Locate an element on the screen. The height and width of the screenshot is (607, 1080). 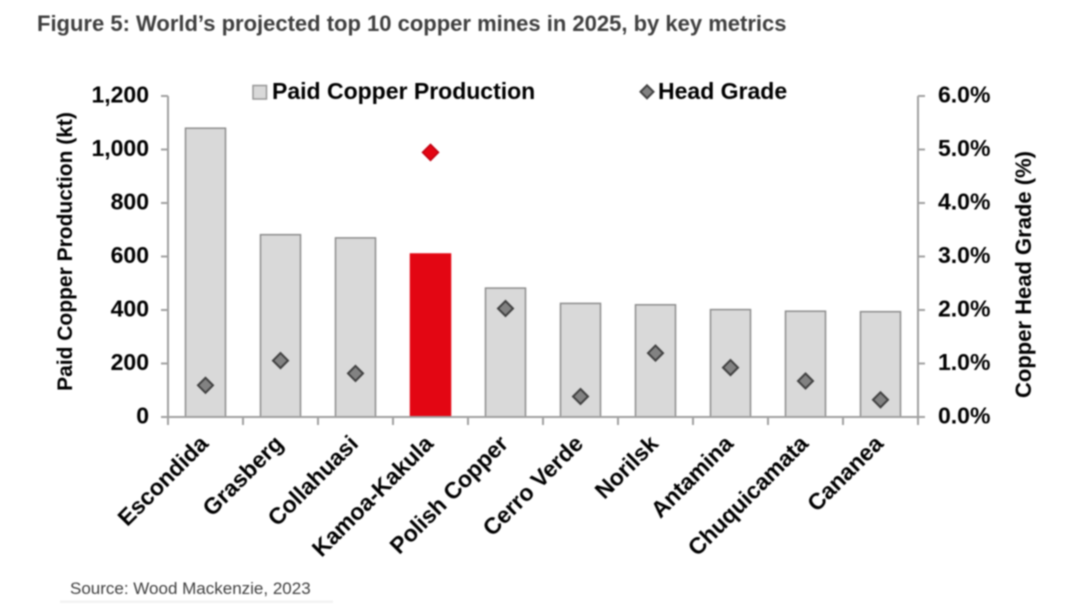
svg-text: Copper Head Grade (%) is located at coordinates (1023, 274).